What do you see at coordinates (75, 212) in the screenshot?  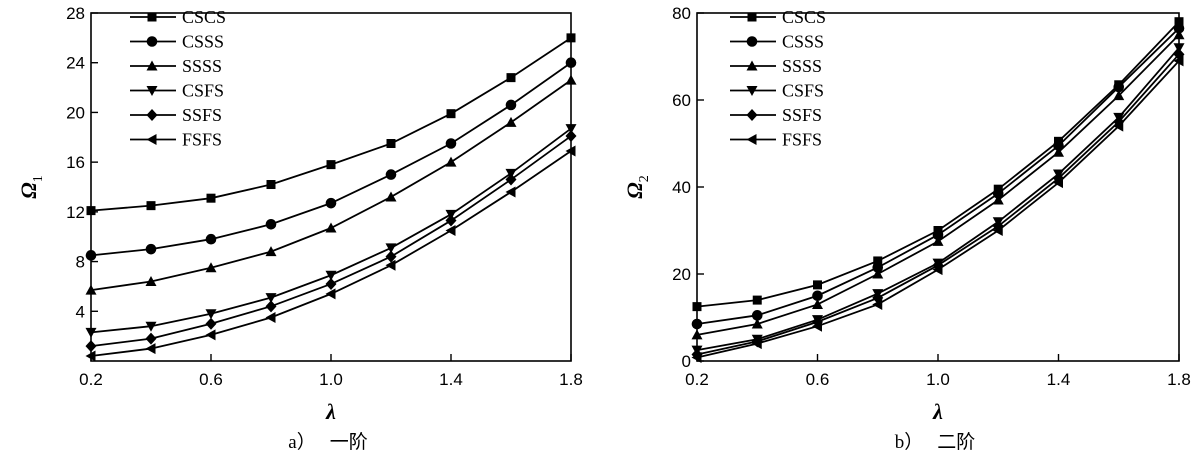 I see `y-tick-label: 12` at bounding box center [75, 212].